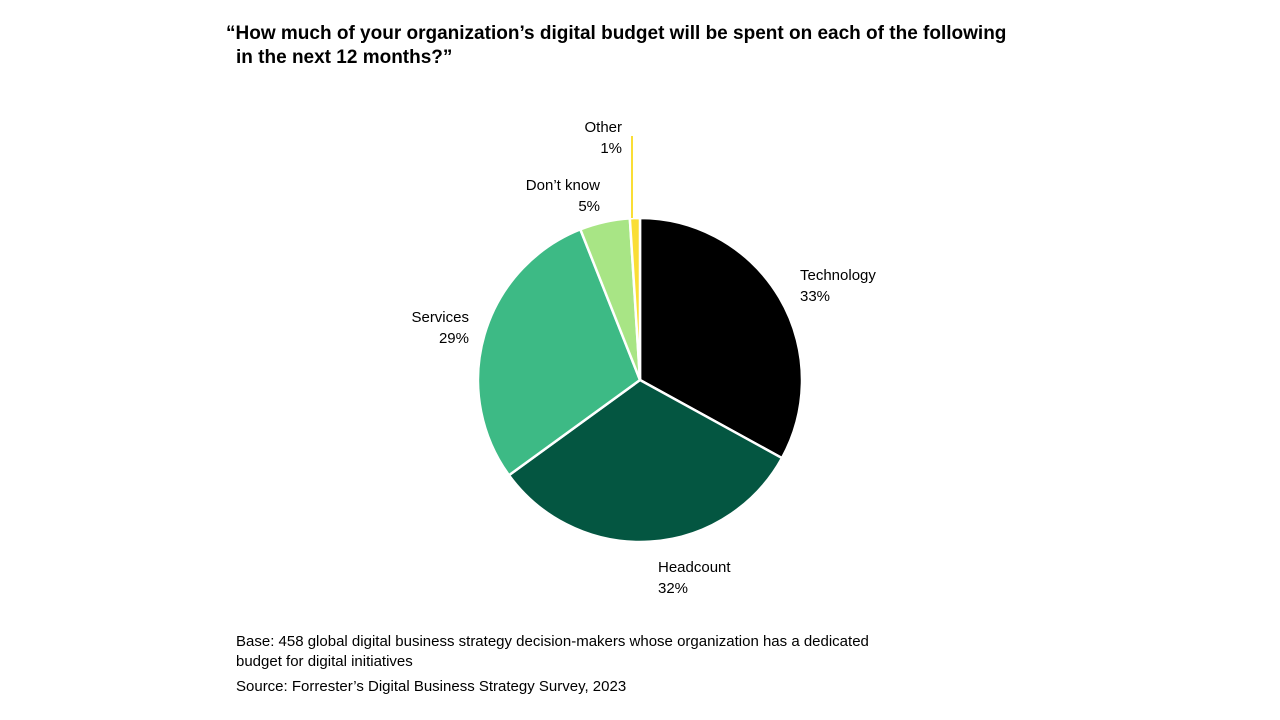 Image resolution: width=1280 pixels, height=720 pixels. Describe the element at coordinates (559, 352) in the screenshot. I see `pie-slice-services` at that location.